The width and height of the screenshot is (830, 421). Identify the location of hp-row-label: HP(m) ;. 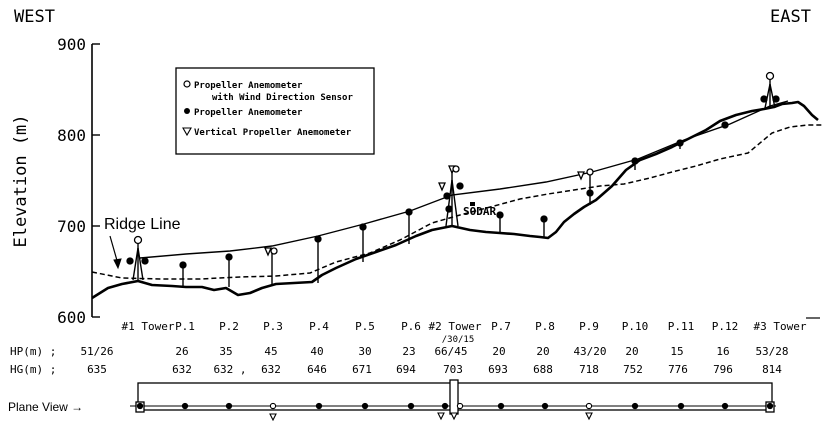
(33, 351).